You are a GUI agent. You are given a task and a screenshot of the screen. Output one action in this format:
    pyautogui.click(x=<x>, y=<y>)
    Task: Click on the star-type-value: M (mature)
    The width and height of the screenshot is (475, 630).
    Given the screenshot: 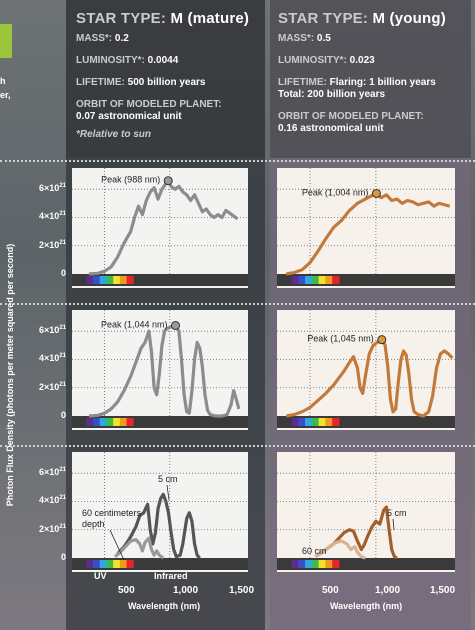 What is the action you would take?
    pyautogui.click(x=210, y=18)
    